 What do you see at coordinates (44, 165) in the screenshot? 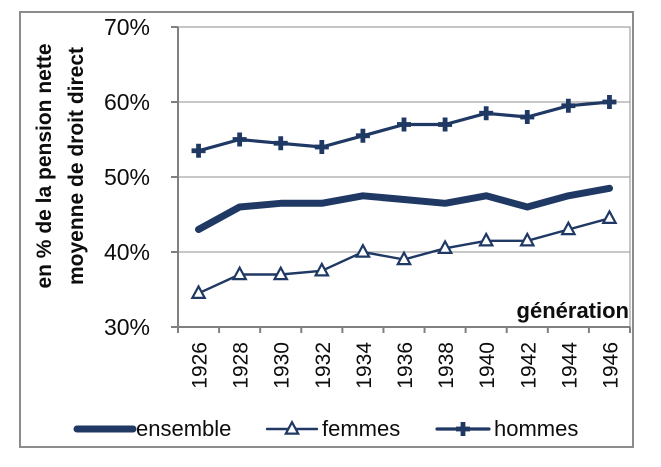
I see `y-axis-title-line1: en % de la pension nette` at bounding box center [44, 165].